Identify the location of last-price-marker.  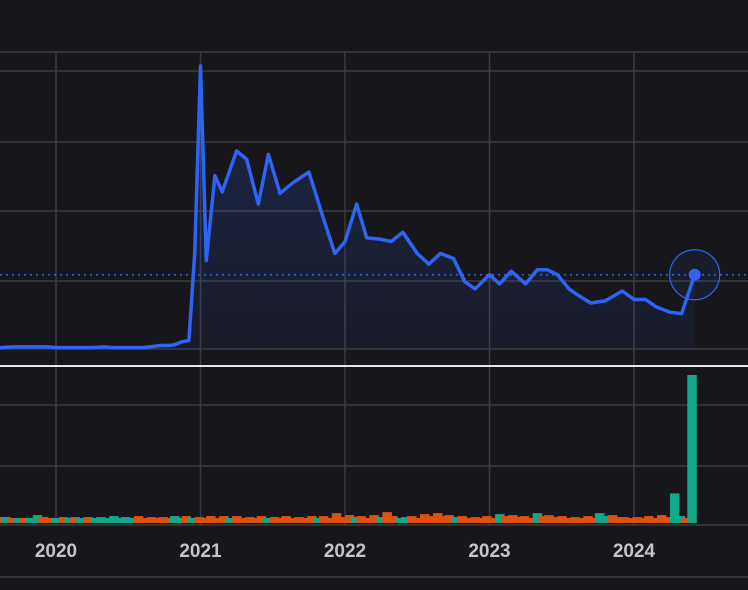
(694, 274).